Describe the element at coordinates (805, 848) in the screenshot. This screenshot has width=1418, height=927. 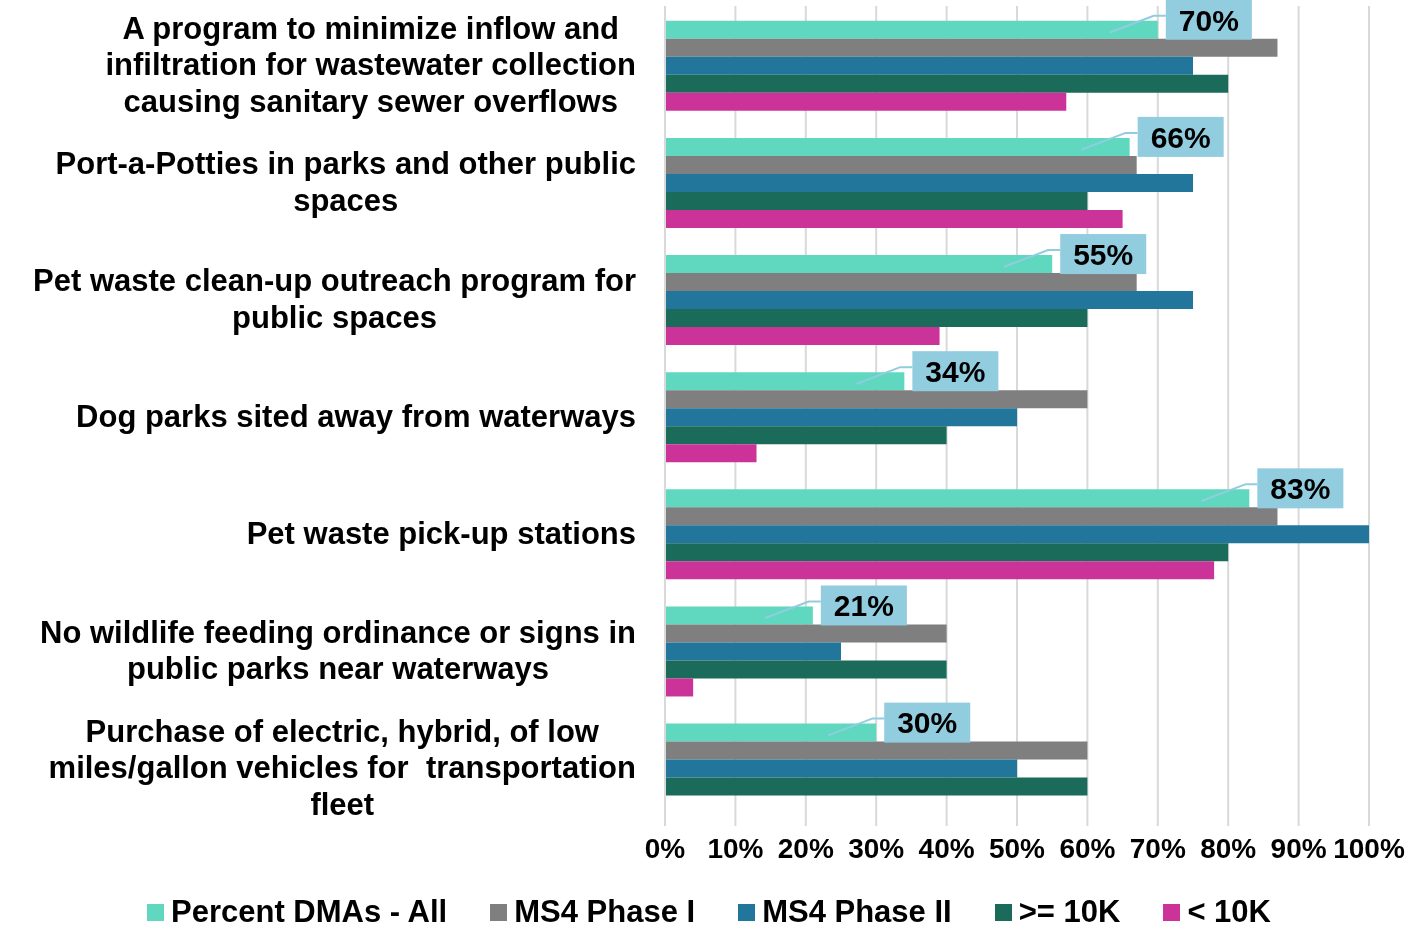
I see `x-tick-label: 20%` at that location.